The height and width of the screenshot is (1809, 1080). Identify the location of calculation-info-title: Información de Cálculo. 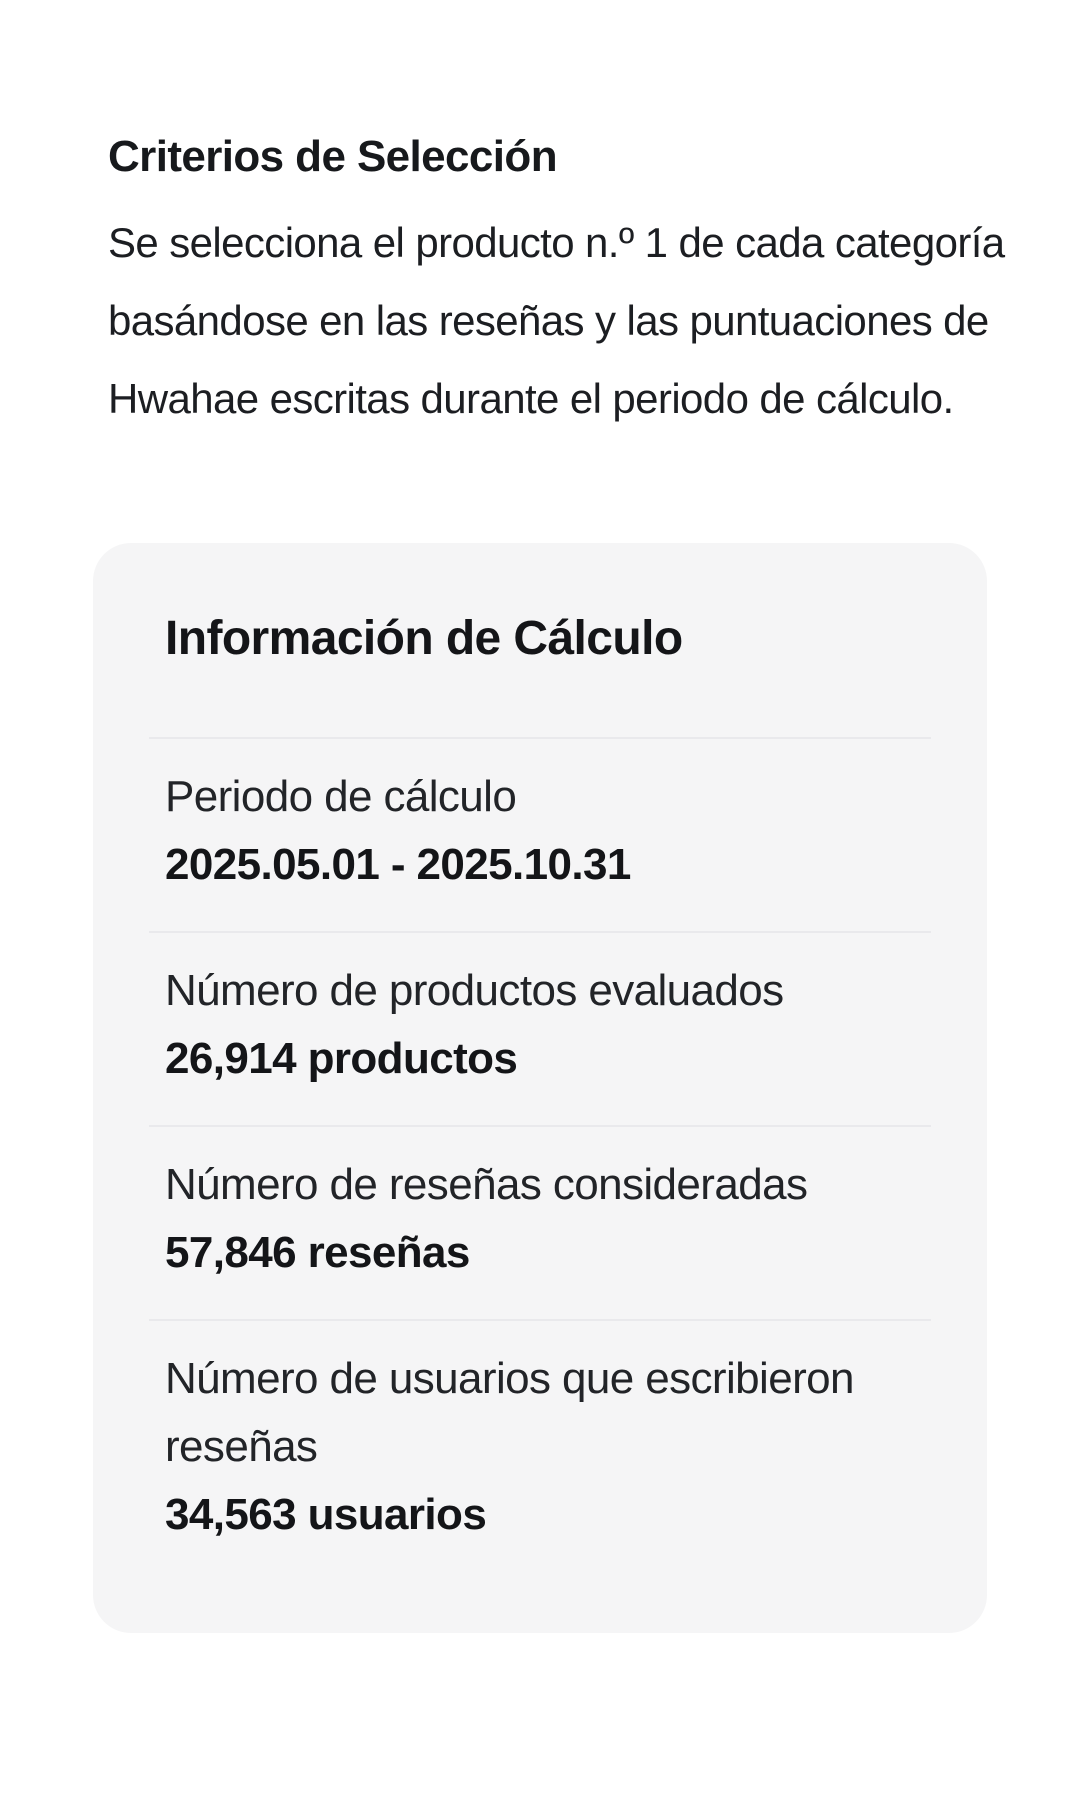
(424, 638).